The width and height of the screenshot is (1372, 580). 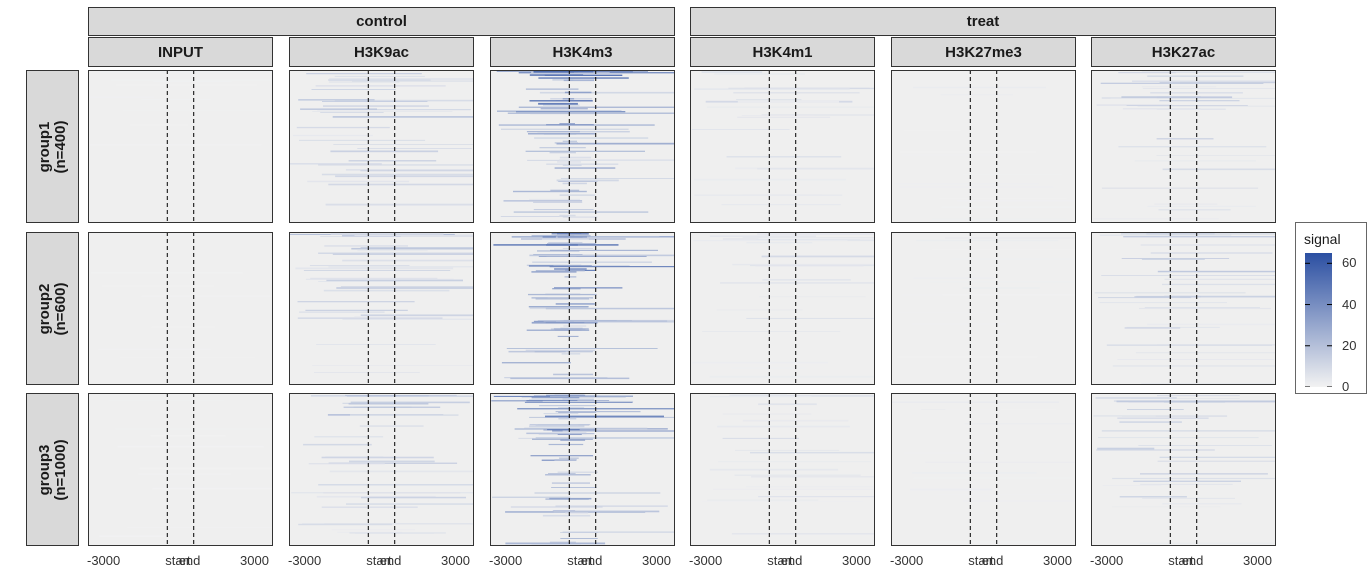 I want to click on column-strip-H3K4m3: H3K4m3, so click(x=582, y=52).